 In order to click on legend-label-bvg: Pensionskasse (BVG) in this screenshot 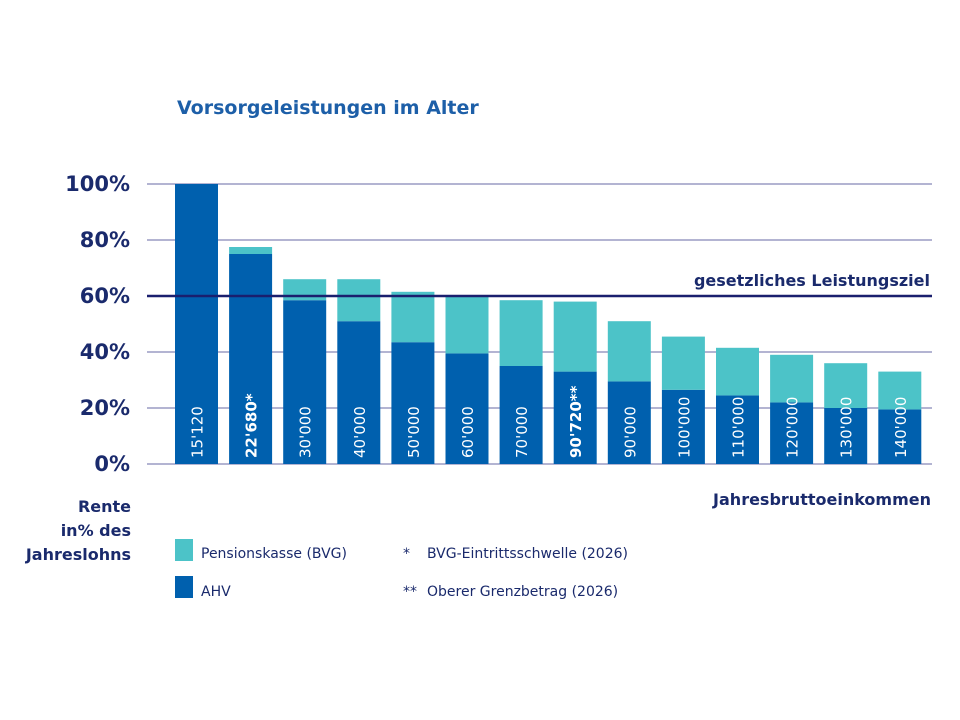, I will do `click(274, 554)`.